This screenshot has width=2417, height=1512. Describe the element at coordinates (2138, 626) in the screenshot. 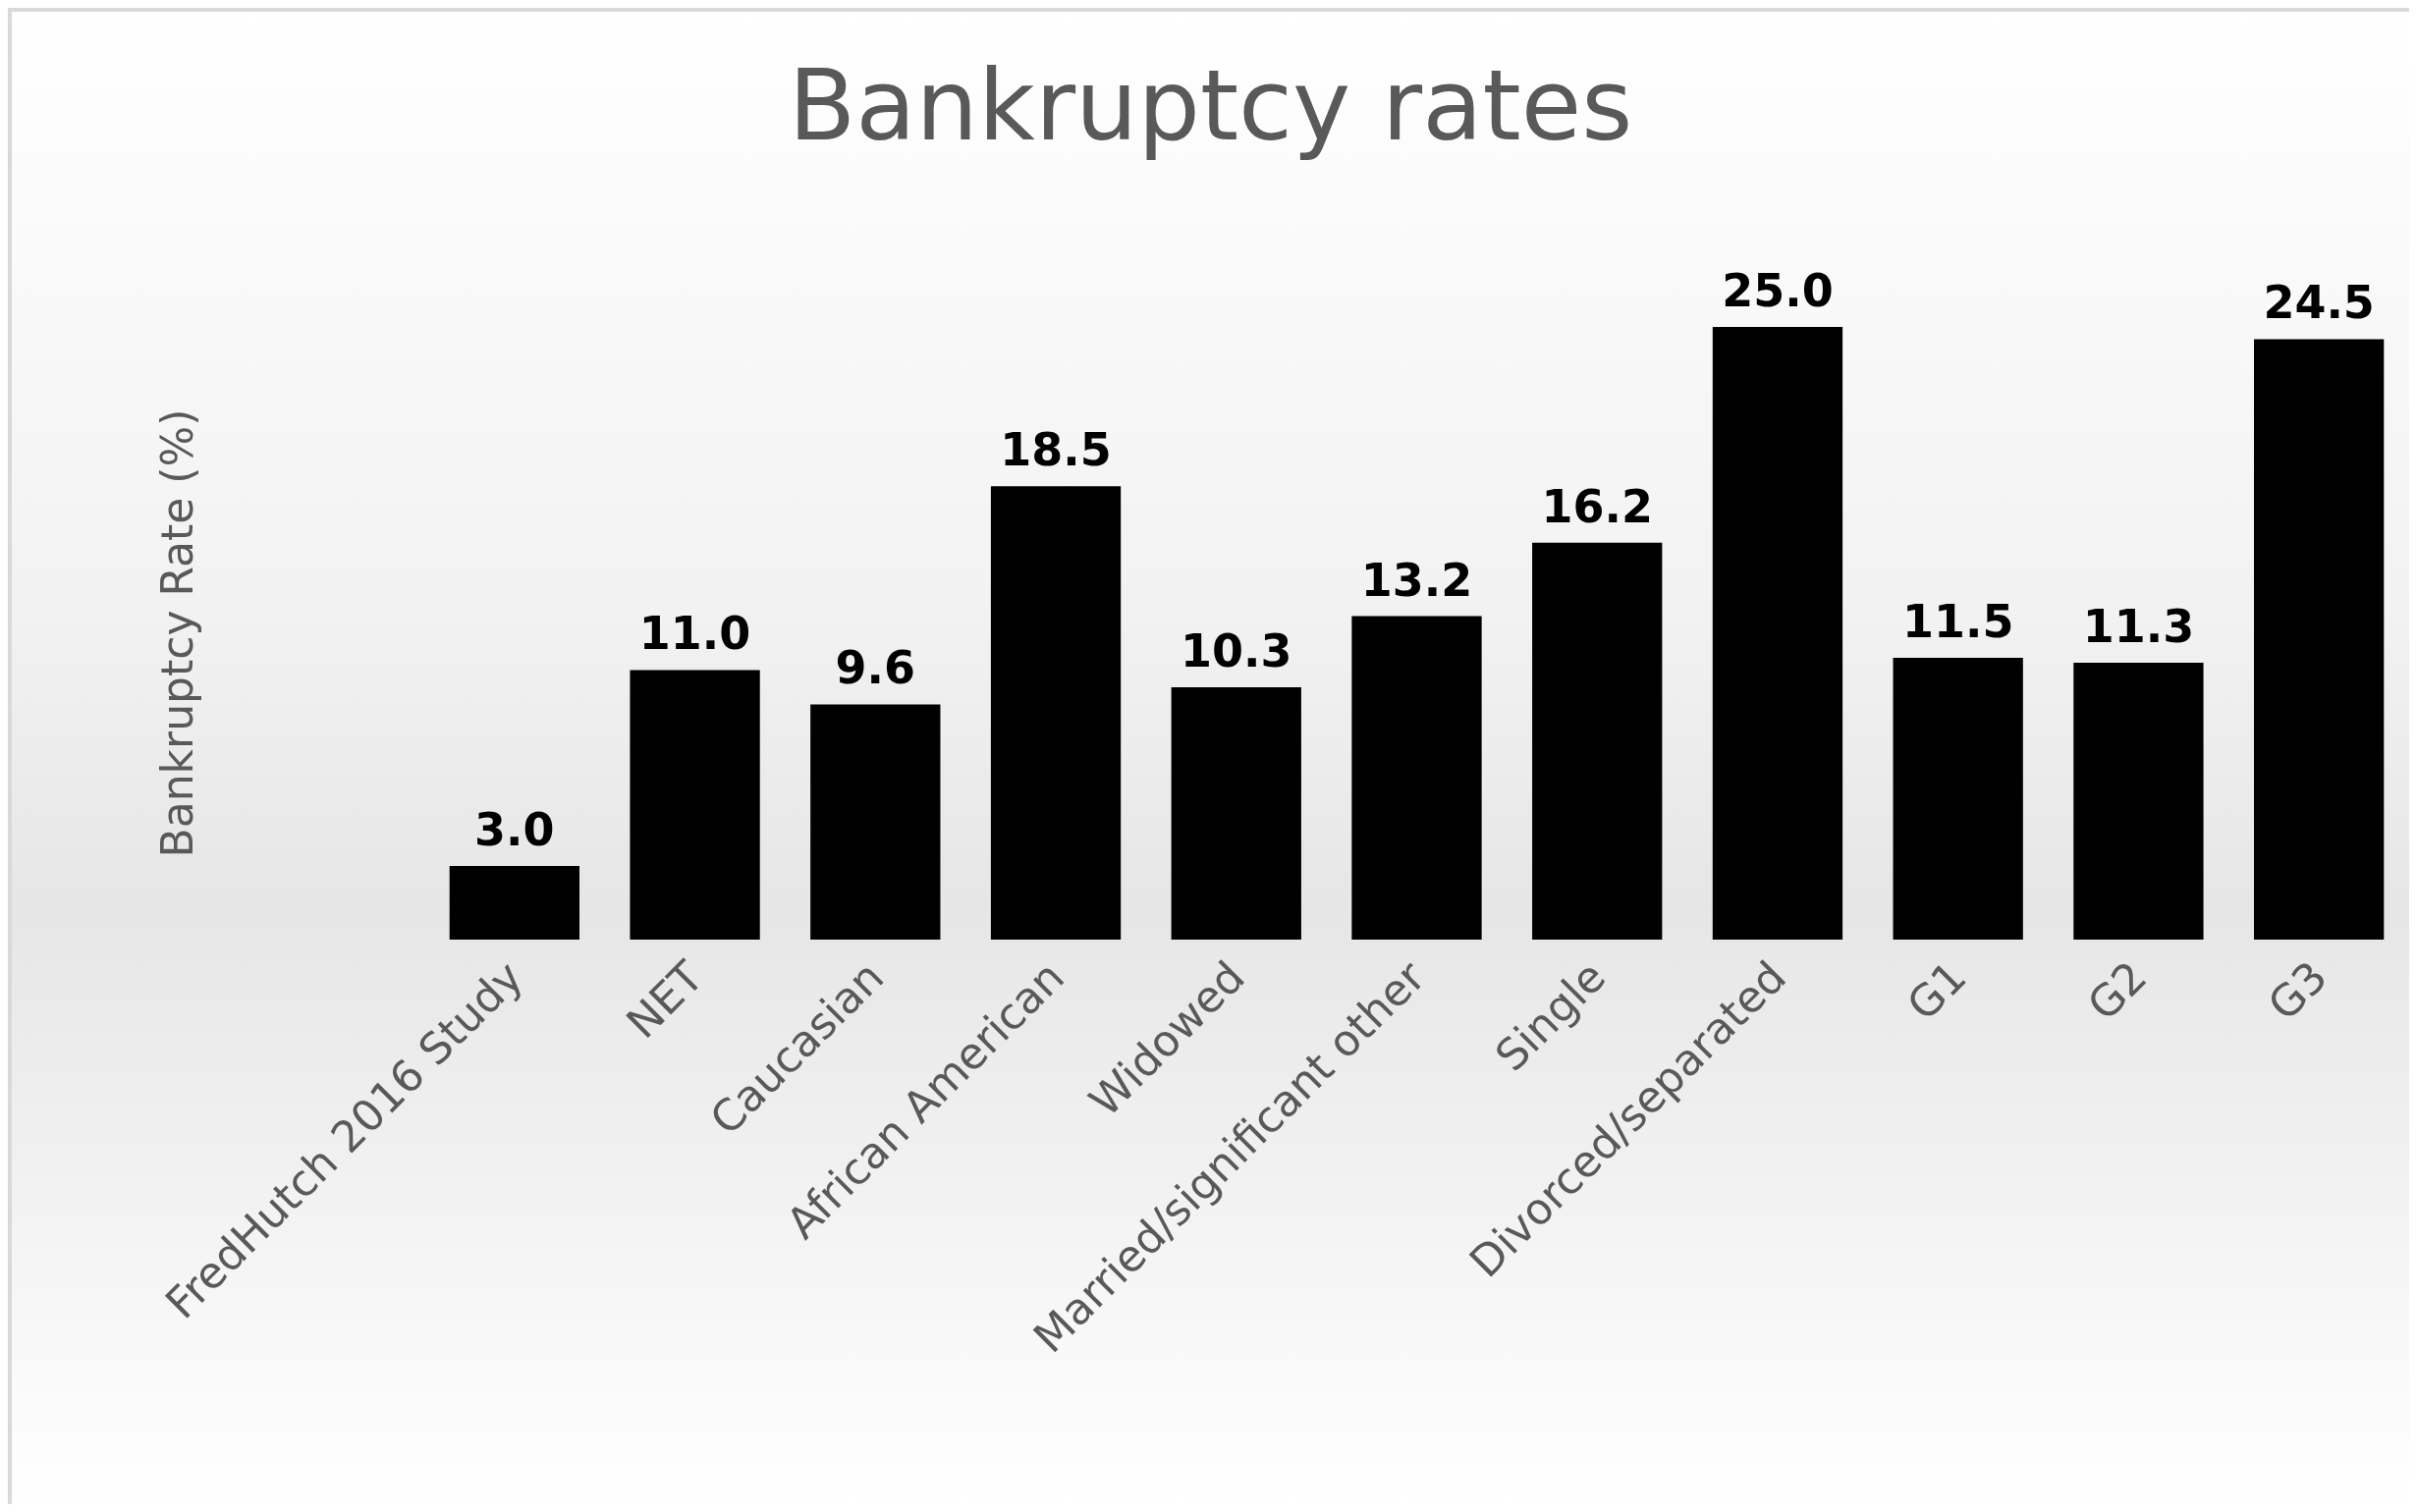

I see `data-label: 11.3` at that location.